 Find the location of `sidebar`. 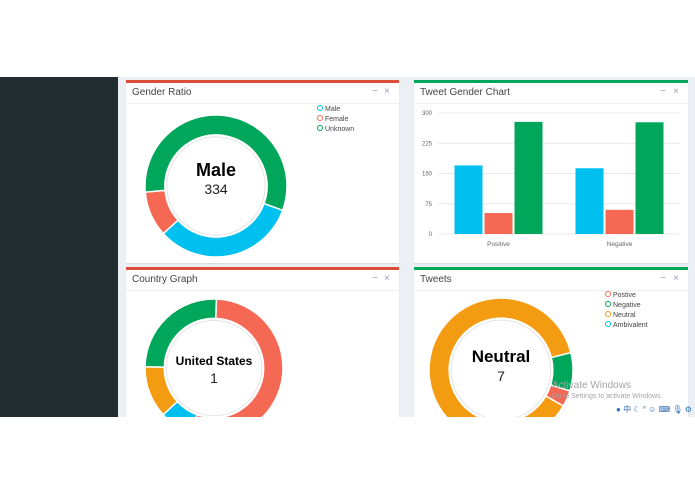

sidebar is located at coordinates (59, 247).